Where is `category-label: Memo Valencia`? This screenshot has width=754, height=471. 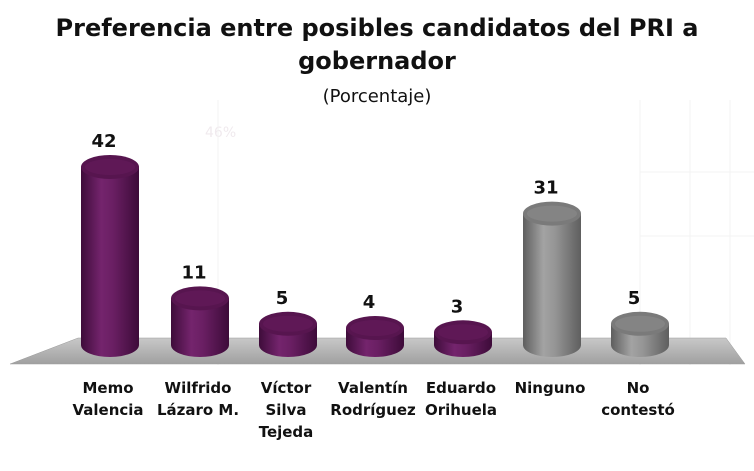
category-label: Memo Valencia is located at coordinates (107, 399).